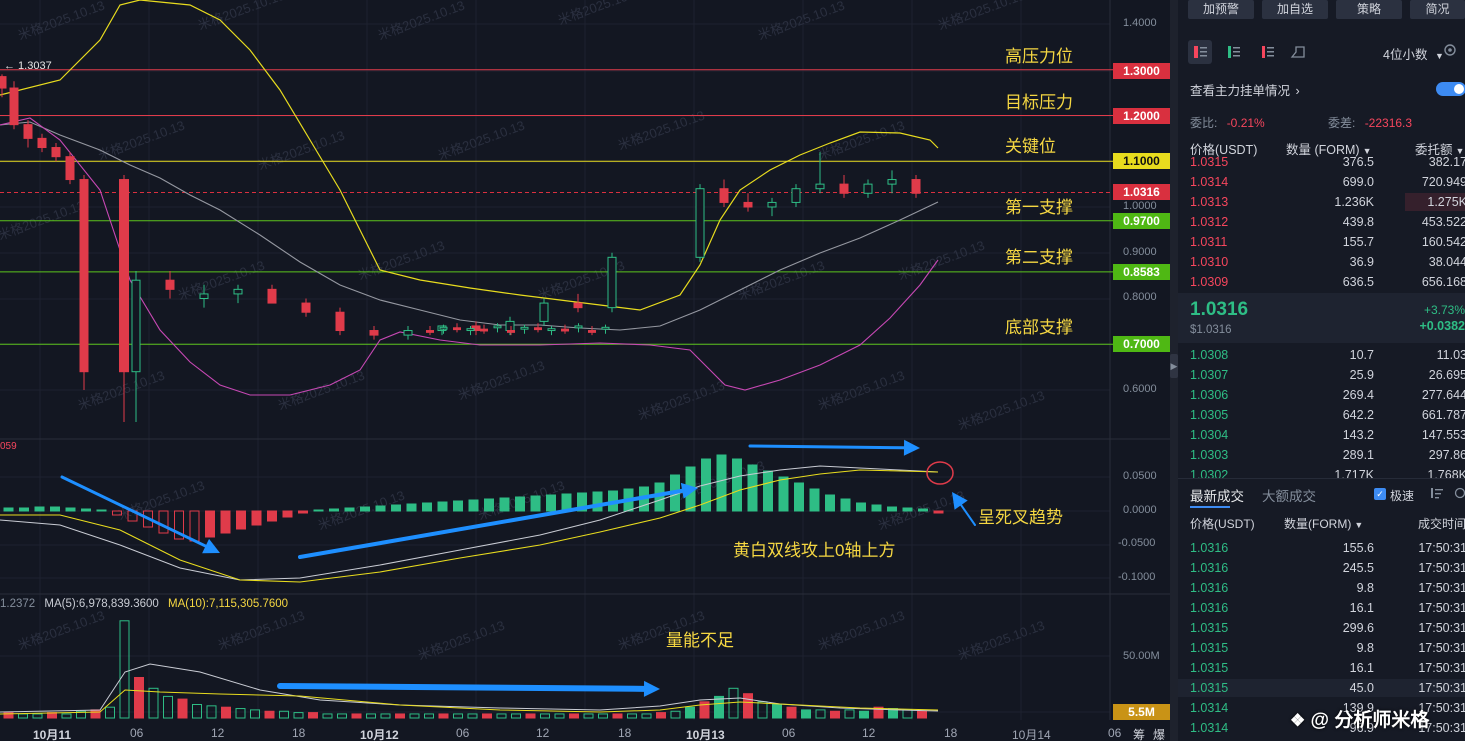  I want to click on trade-row: 1.0316 155.6 17:50:31, so click(1321, 548).